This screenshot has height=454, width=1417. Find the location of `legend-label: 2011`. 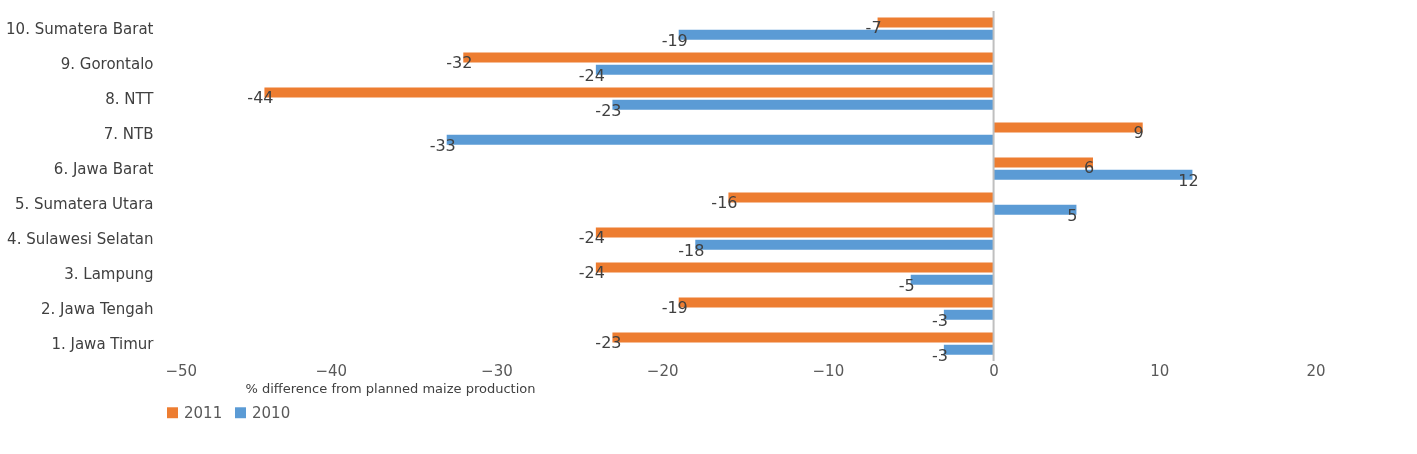

legend-label: 2011 is located at coordinates (203, 412).